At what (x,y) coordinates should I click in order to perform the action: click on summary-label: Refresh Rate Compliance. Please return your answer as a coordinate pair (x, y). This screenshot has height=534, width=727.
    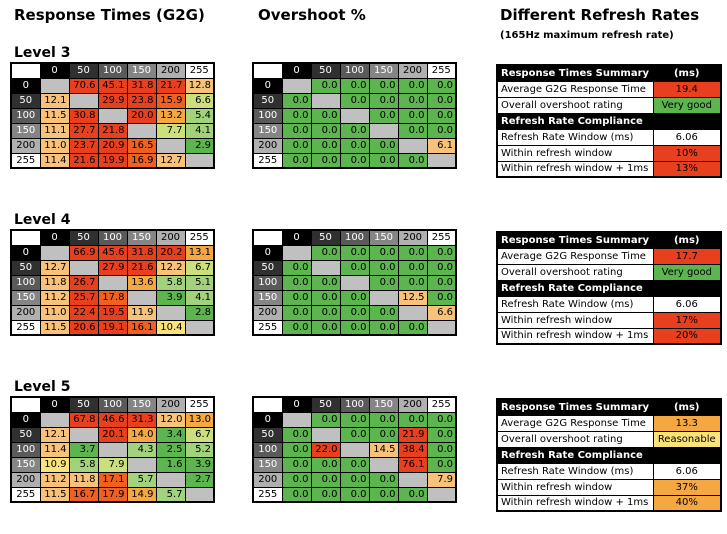
    Looking at the image, I should click on (575, 455).